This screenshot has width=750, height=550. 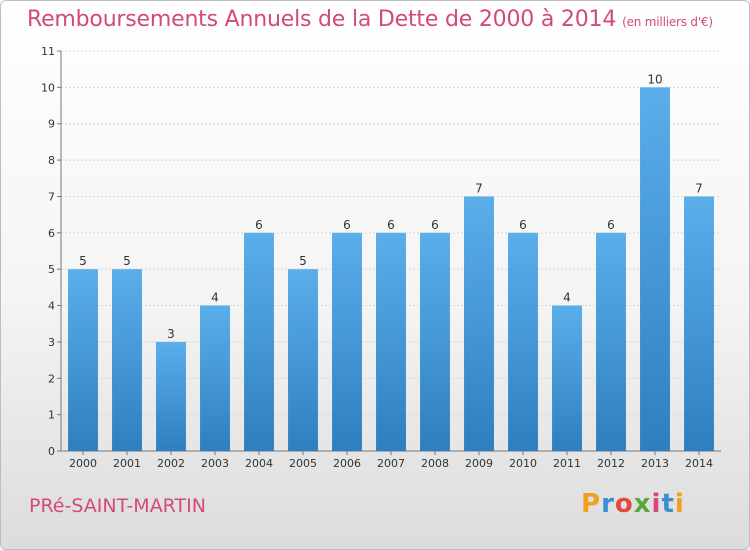 I want to click on x-tick-label: 2006, so click(x=347, y=463).